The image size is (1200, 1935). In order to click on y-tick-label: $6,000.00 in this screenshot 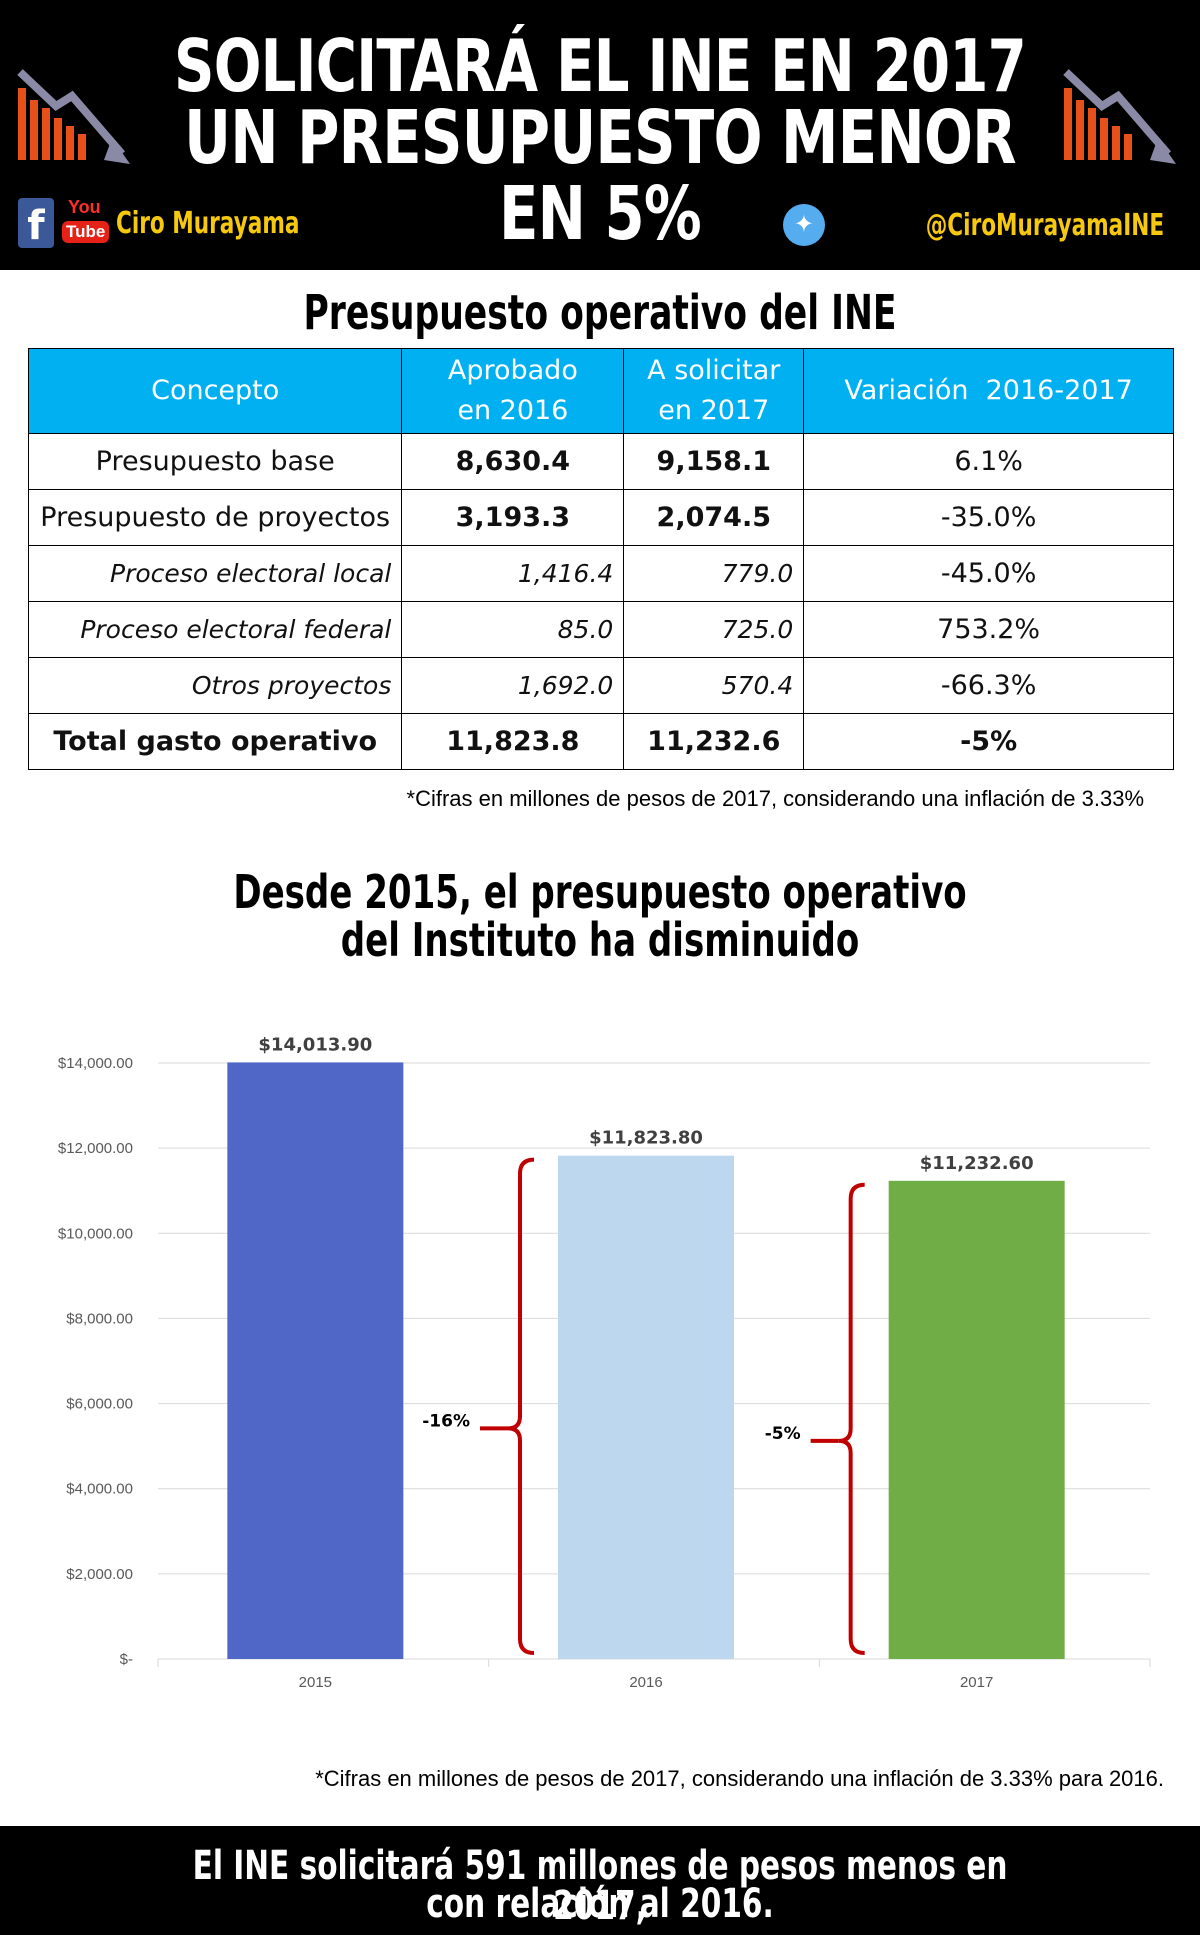, I will do `click(99, 1404)`.